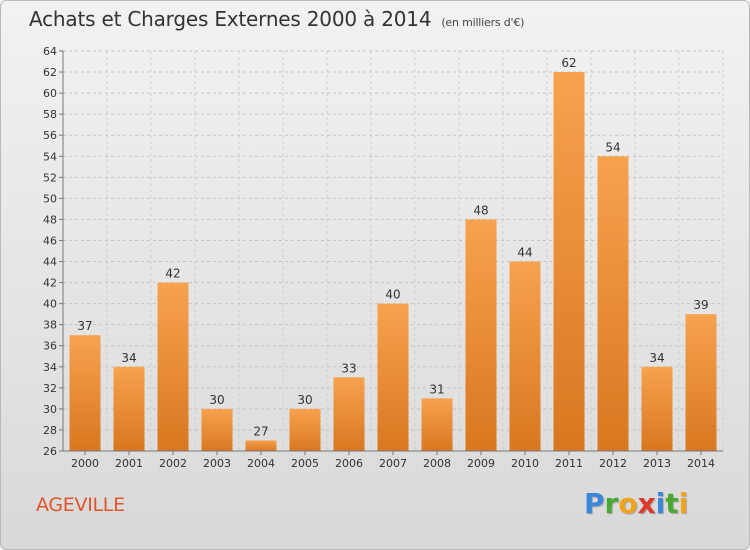 The width and height of the screenshot is (750, 550). What do you see at coordinates (50, 114) in the screenshot?
I see `y-tick-label: 58` at bounding box center [50, 114].